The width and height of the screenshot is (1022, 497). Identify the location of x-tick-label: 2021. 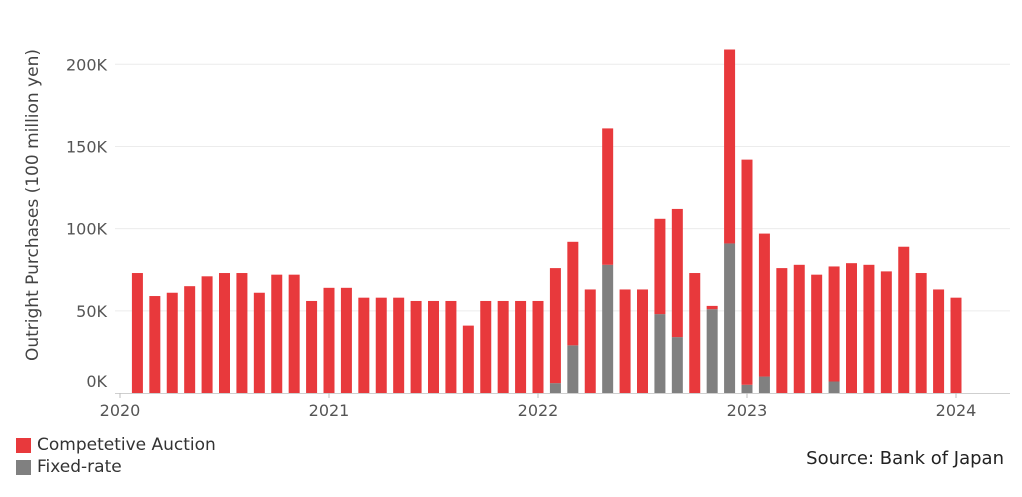
(329, 410).